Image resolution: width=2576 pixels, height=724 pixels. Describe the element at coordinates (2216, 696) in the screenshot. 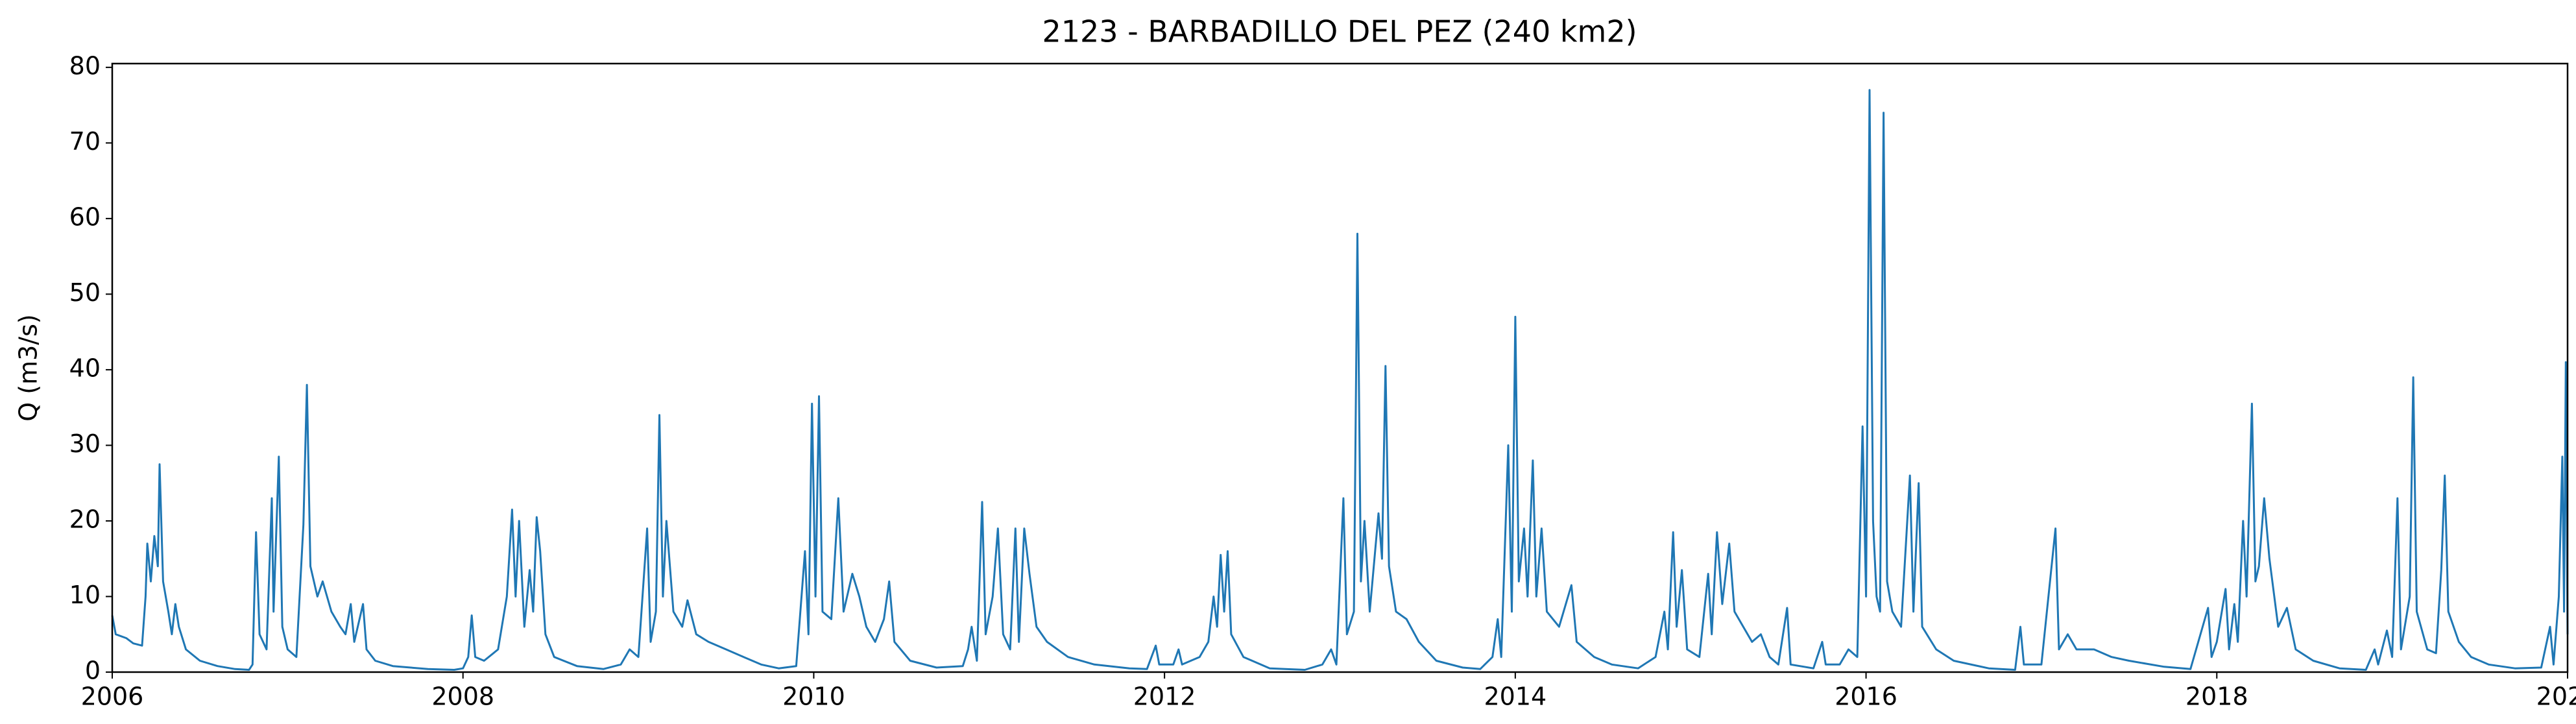

I see `x-tick-label: 2018` at that location.